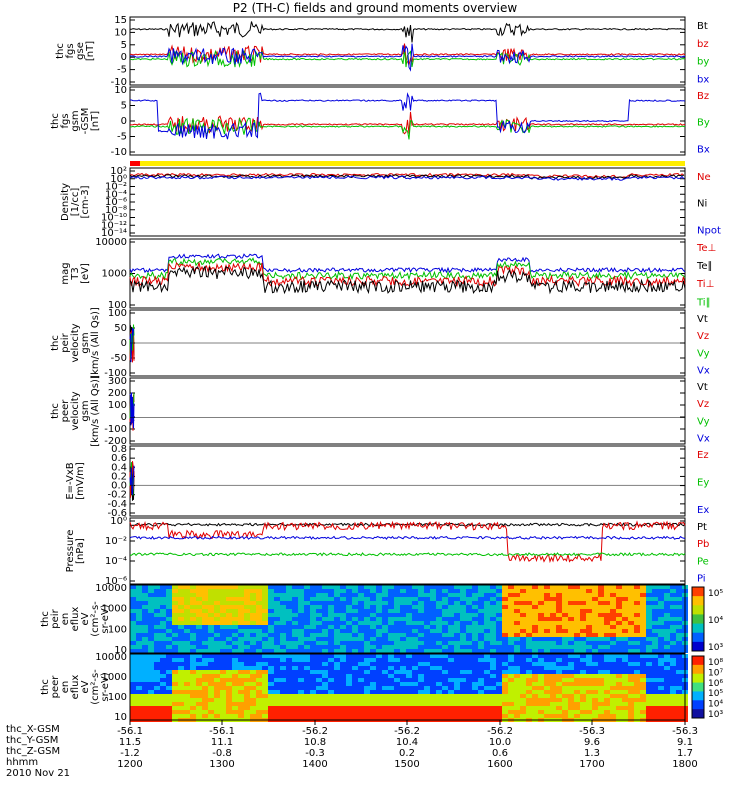  Describe the element at coordinates (222, 731) in the screenshot. I see `x-value-thc_X-GSM: -56.1` at that location.